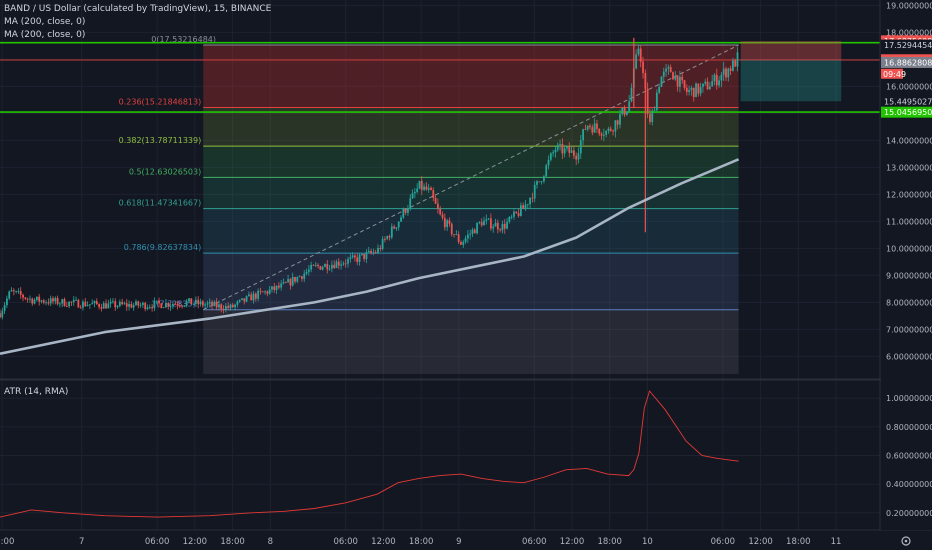 The image size is (932, 550). I want to click on atr-legend: ATR (14, RMA), so click(36, 392).